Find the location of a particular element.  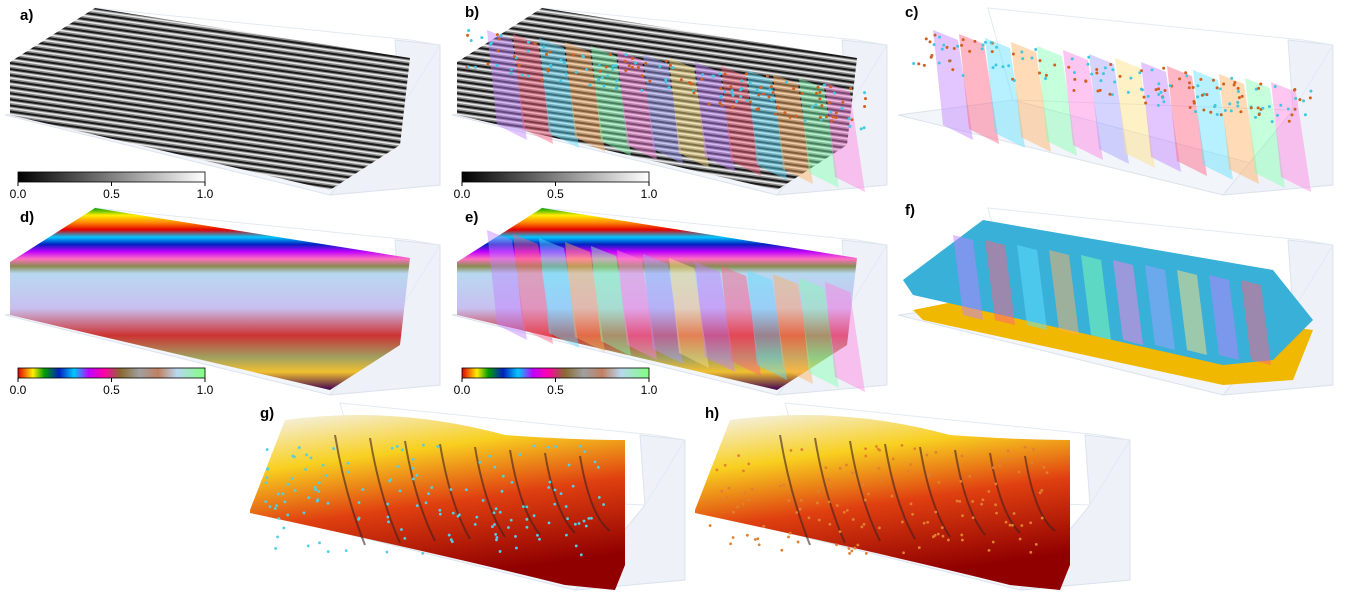

colorbar is located at coordinates (111, 373).